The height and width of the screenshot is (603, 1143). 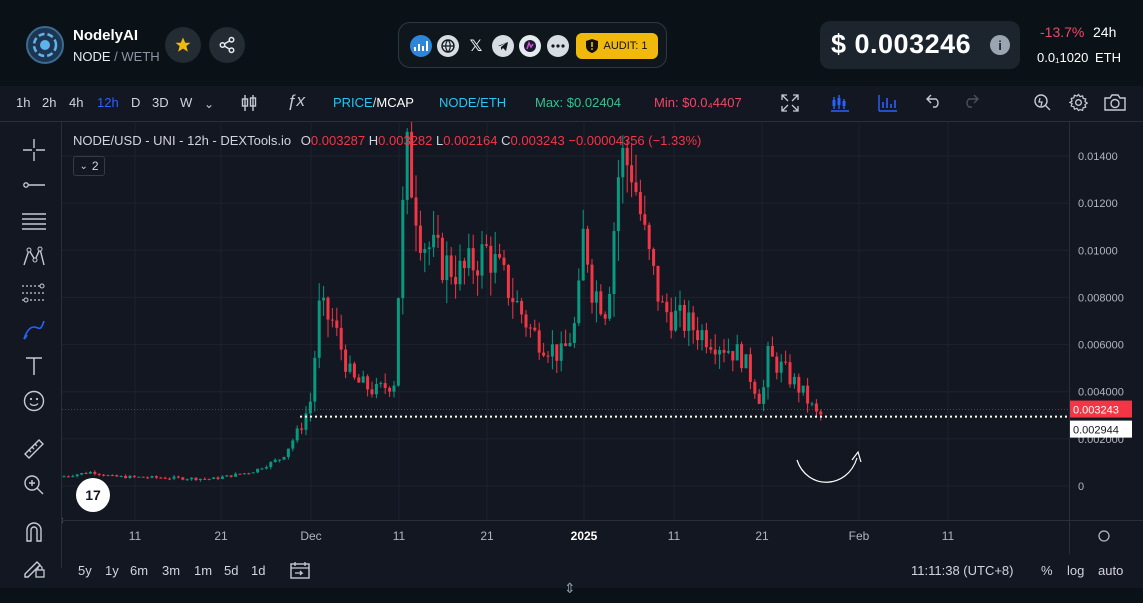 What do you see at coordinates (34, 449) in the screenshot?
I see `ruler-icon` at bounding box center [34, 449].